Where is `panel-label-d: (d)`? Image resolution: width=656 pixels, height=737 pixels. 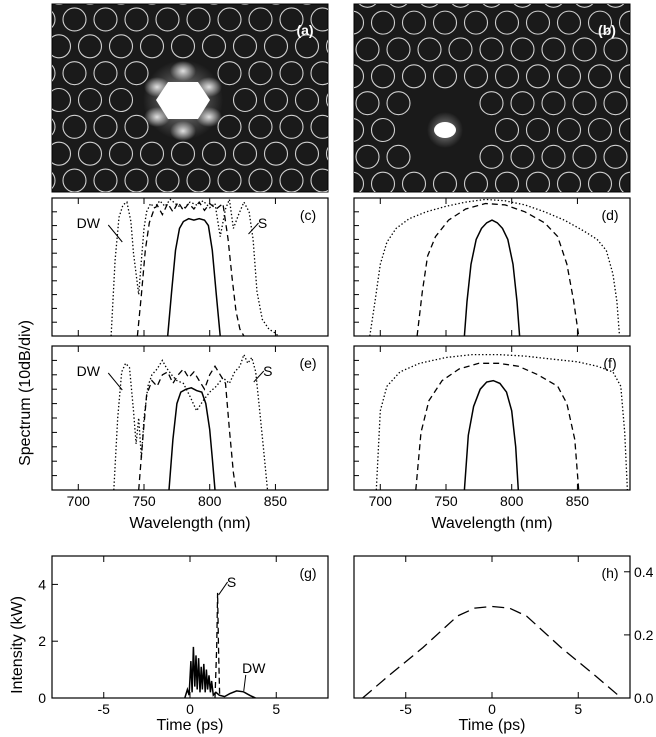
panel-label-d: (d) is located at coordinates (609, 215).